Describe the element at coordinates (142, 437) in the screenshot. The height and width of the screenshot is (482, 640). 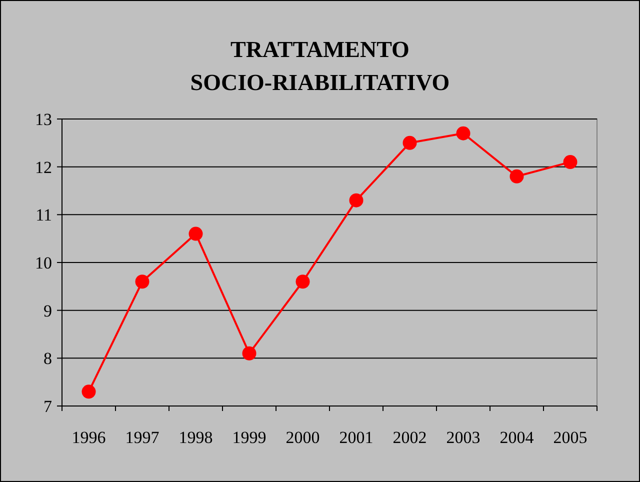
I see `x-tick-label: 1997` at that location.